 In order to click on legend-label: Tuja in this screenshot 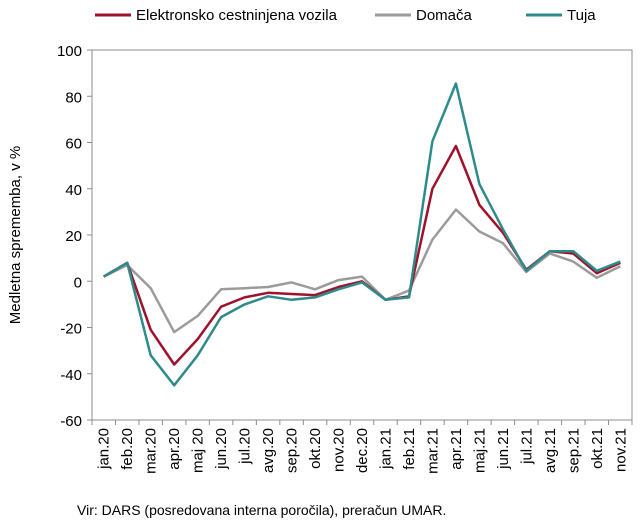, I will do `click(581, 15)`.